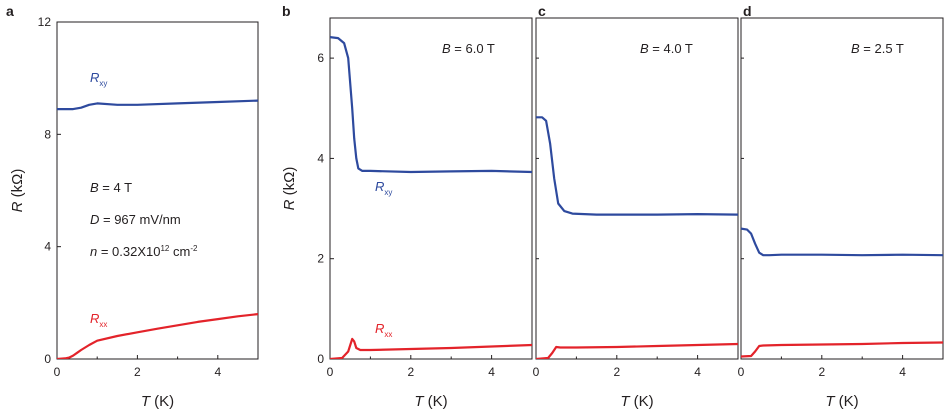 This screenshot has height=414, width=947. Describe the element at coordinates (10, 11) in the screenshot. I see `panel-label-a: a` at that location.